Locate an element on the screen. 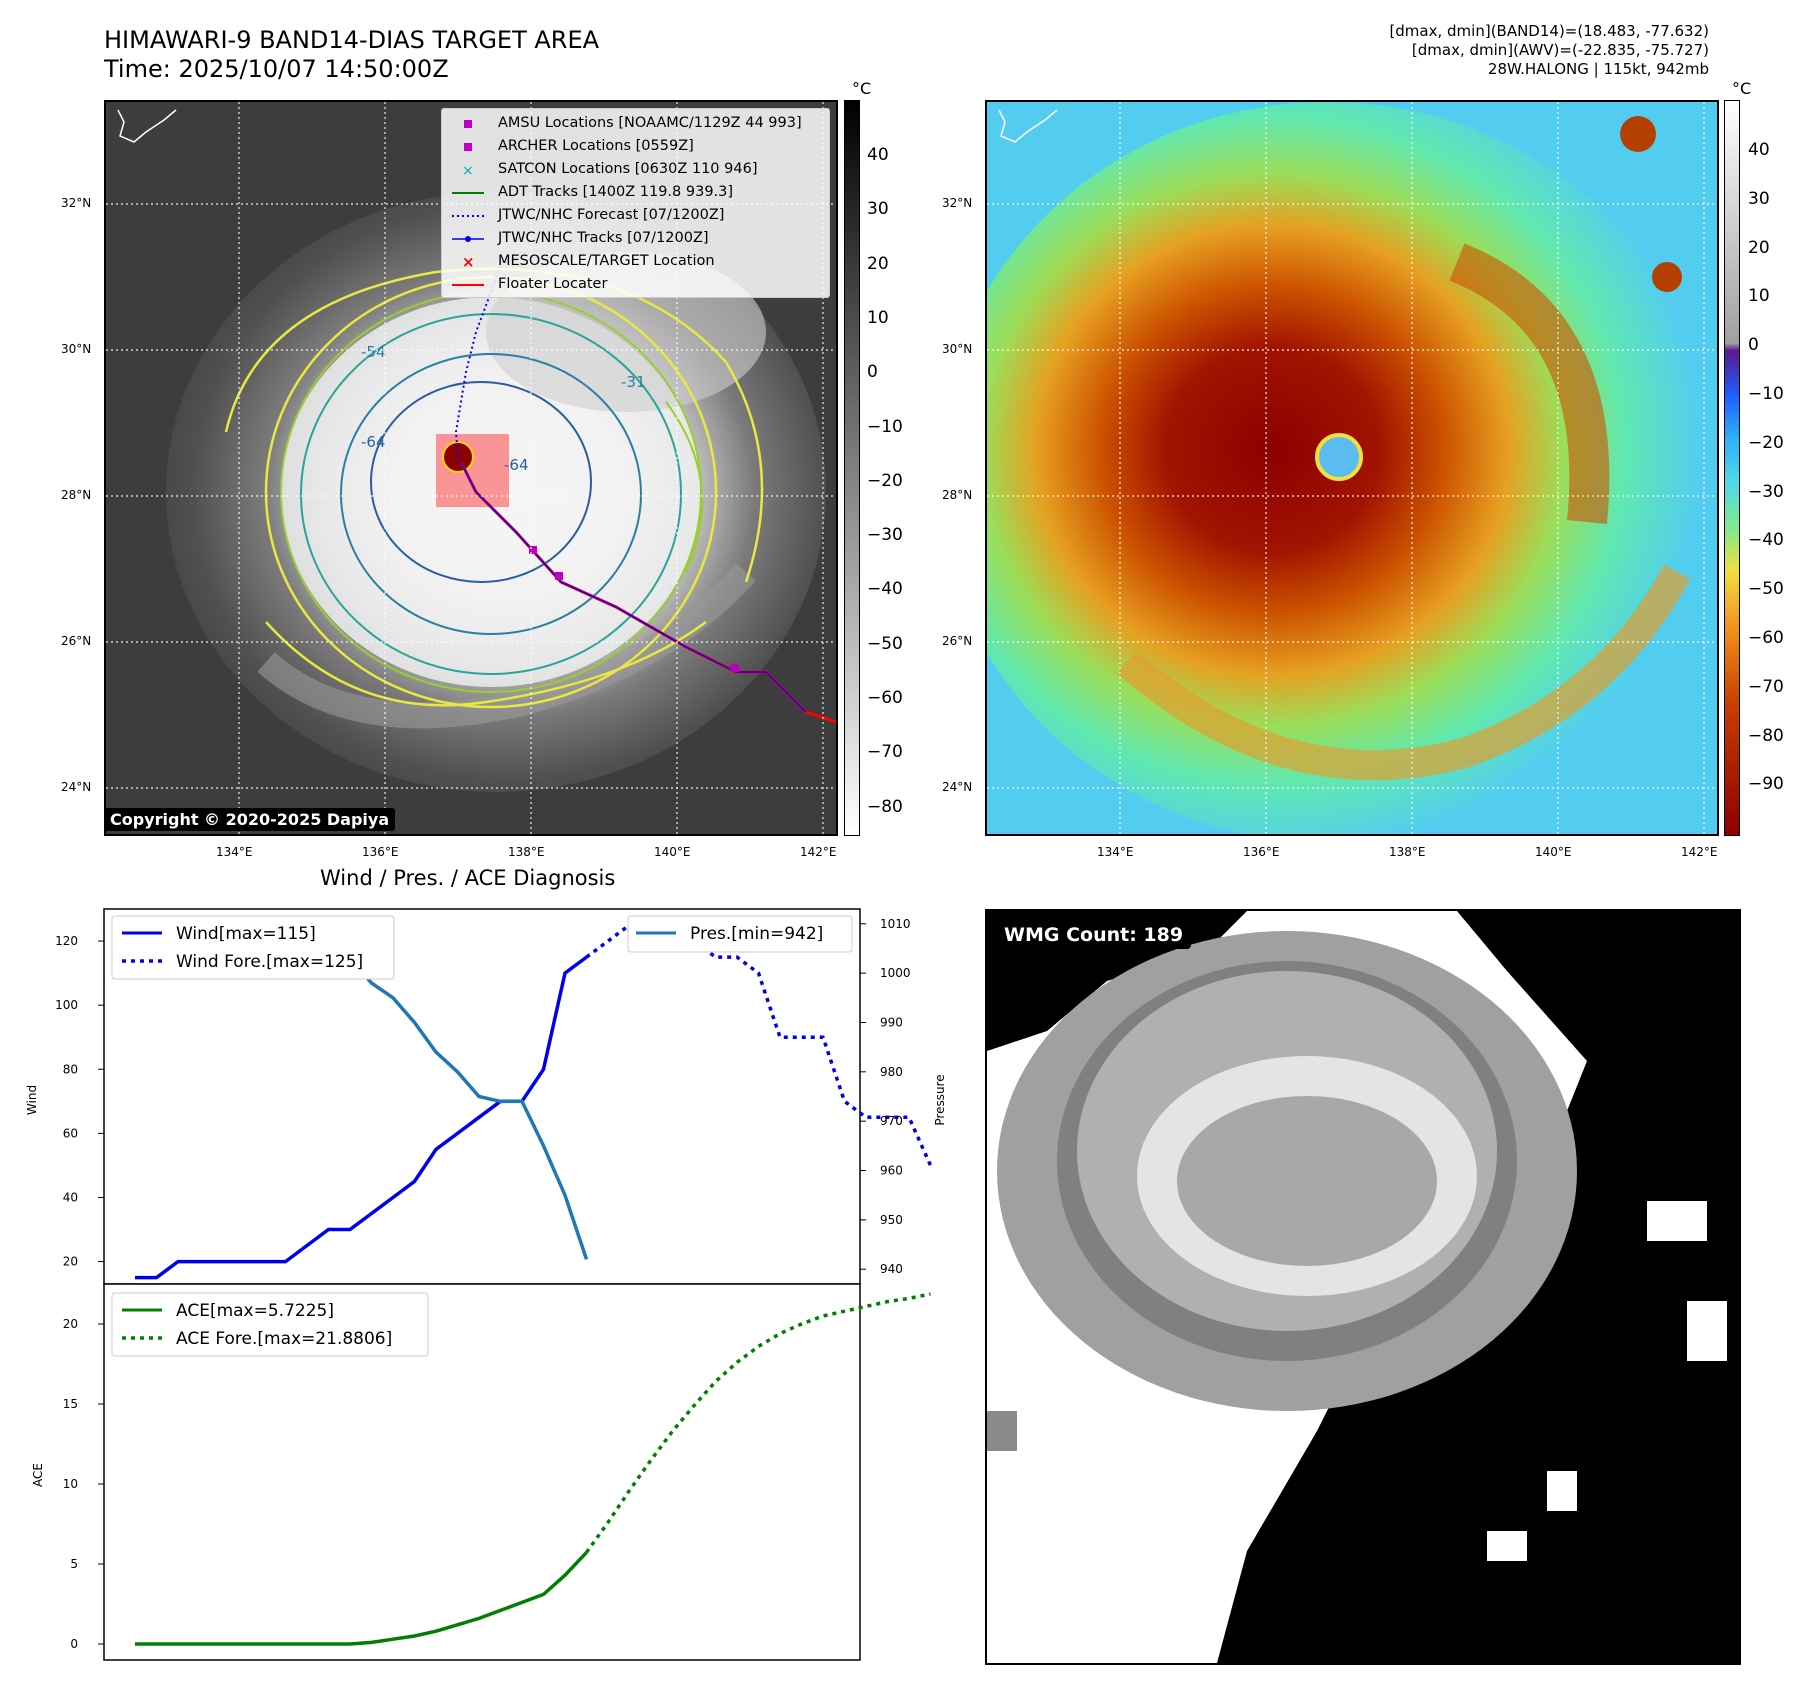  y-tick-label: 0 is located at coordinates (74, 1644).